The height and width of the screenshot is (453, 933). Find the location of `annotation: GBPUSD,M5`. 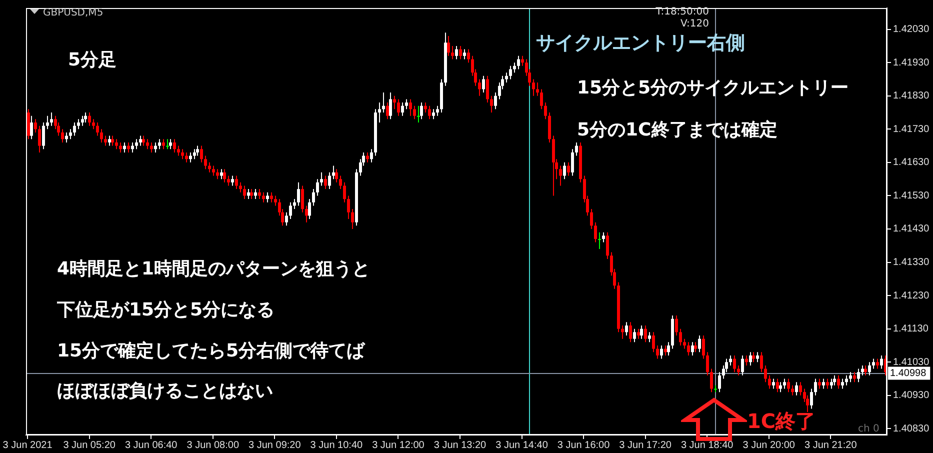

annotation: GBPUSD,M5 is located at coordinates (73, 13).